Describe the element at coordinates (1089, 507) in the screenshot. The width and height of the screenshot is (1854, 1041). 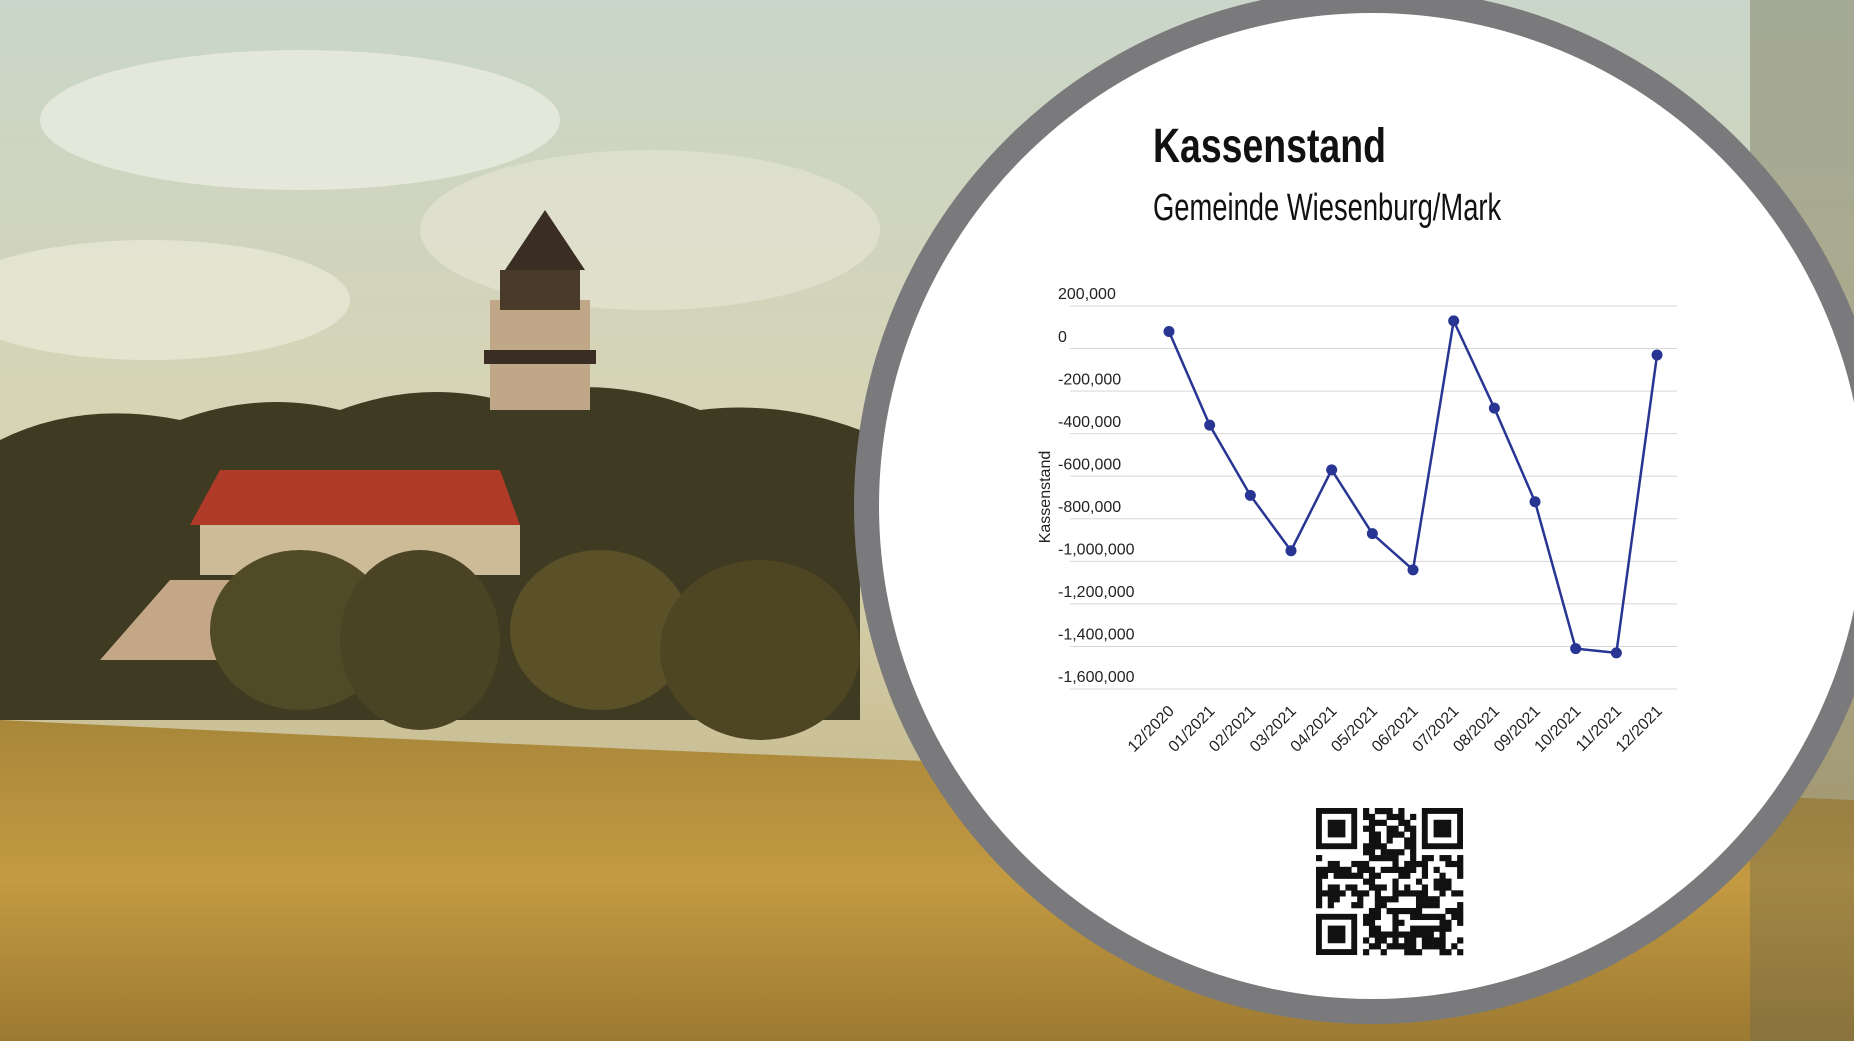
I see `y-tick-label: -800,000` at that location.